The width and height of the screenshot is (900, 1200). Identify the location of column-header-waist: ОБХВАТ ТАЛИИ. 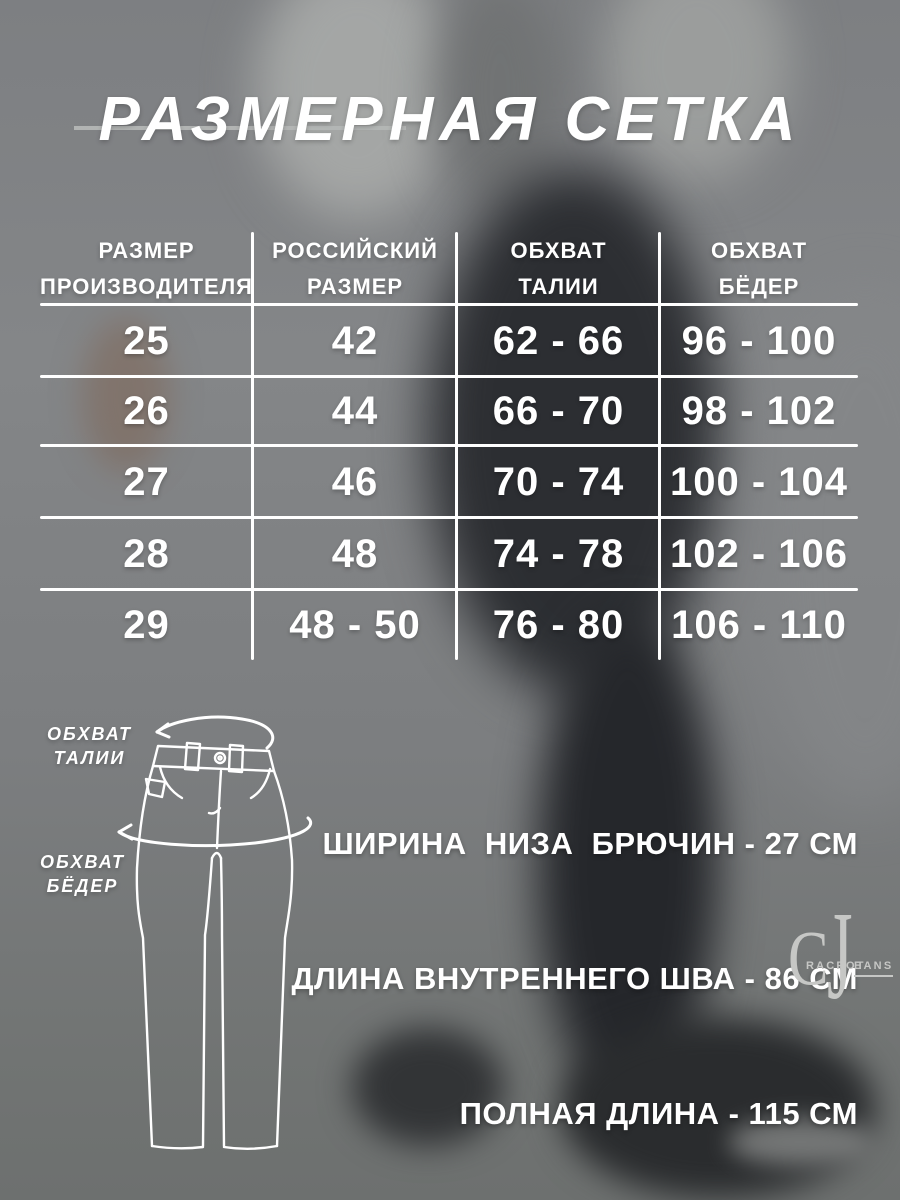
(558, 268).